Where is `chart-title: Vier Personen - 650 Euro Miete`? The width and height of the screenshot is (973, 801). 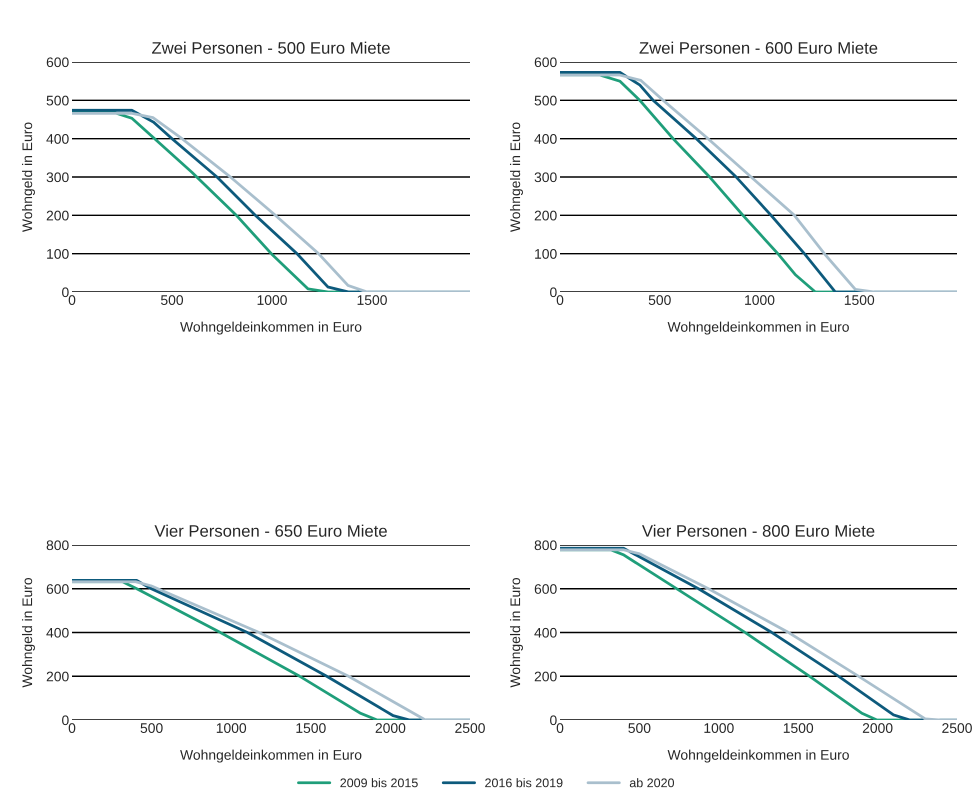
chart-title: Vier Personen - 650 Euro Miete is located at coordinates (270, 530).